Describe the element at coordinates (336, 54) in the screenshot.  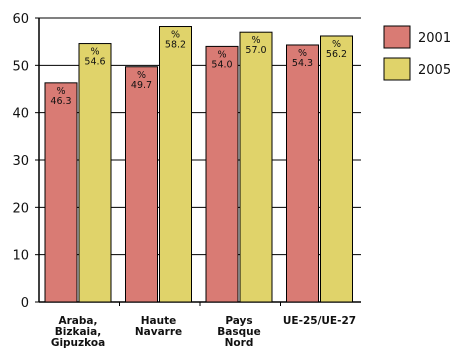
I see `bar-label-value: 56.2` at that location.